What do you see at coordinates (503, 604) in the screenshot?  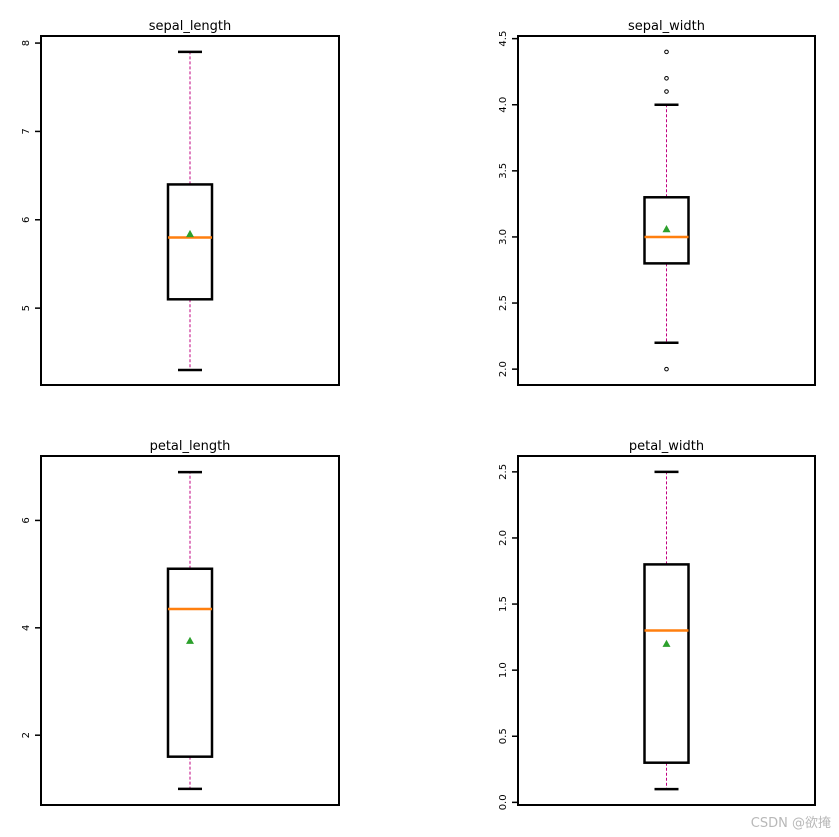 I see `y-tick-label: 1.5` at bounding box center [503, 604].